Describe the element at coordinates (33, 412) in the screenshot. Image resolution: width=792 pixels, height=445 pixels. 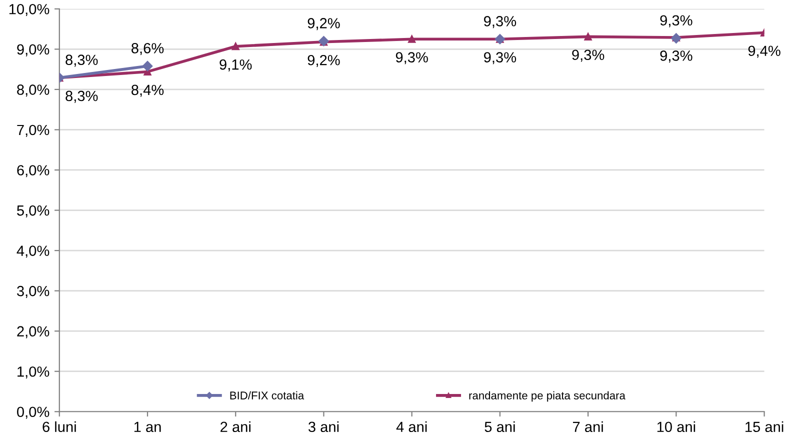
I see `y-tick-label: 0,0%` at that location.